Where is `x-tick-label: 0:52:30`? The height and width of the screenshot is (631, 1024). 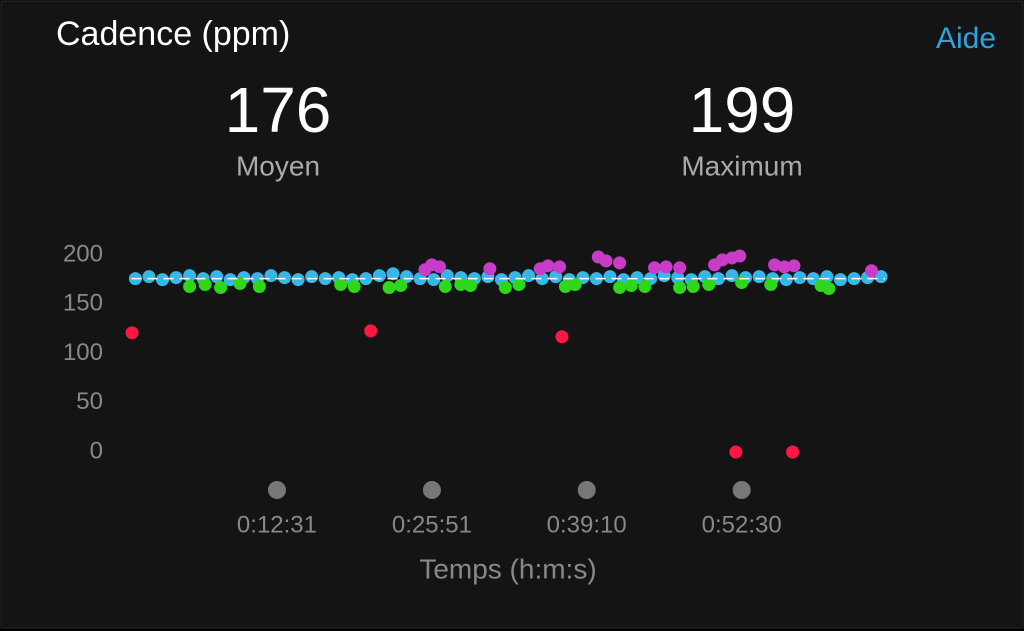
x-tick-label: 0:52:30 is located at coordinates (742, 524).